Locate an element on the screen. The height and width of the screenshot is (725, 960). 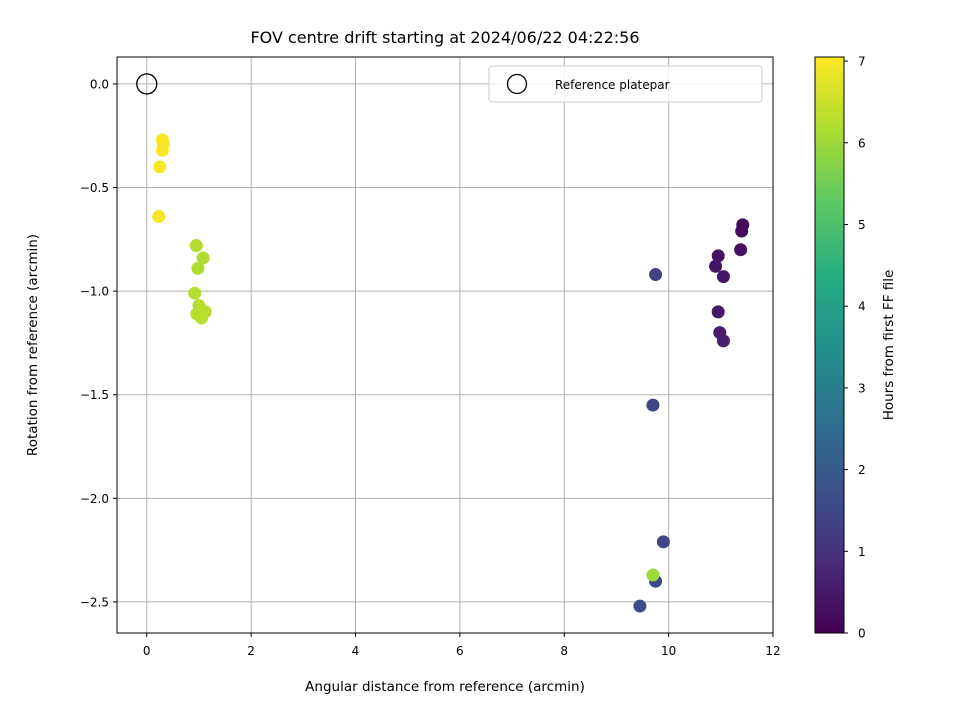
colorbar-gradient is located at coordinates (829, 345).